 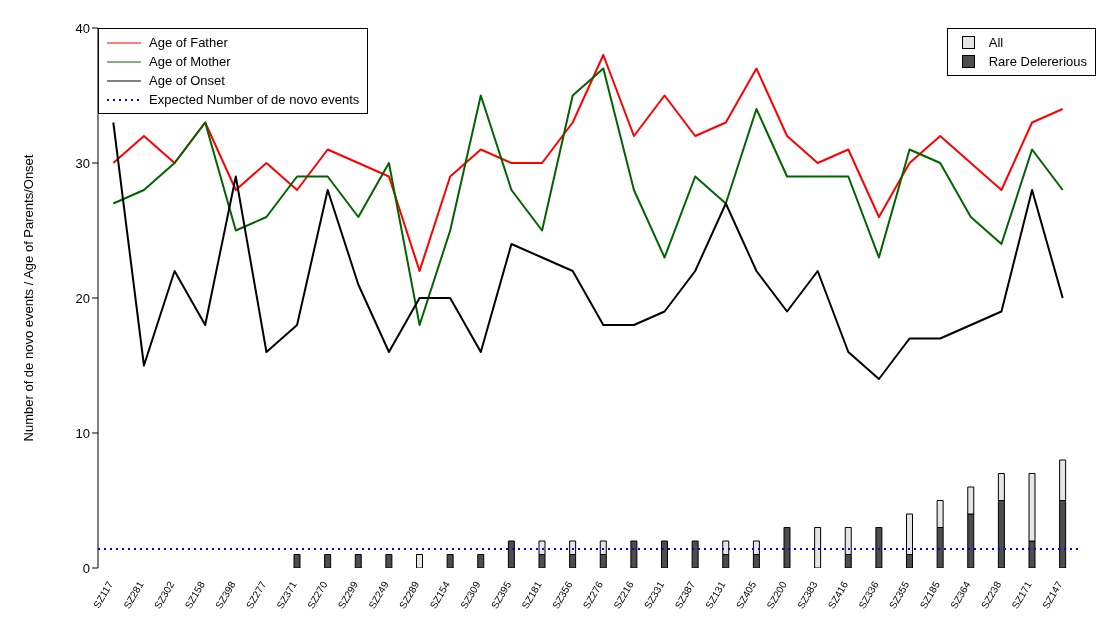 What do you see at coordinates (82, 28) in the screenshot?
I see `y-tick-label: 40` at bounding box center [82, 28].